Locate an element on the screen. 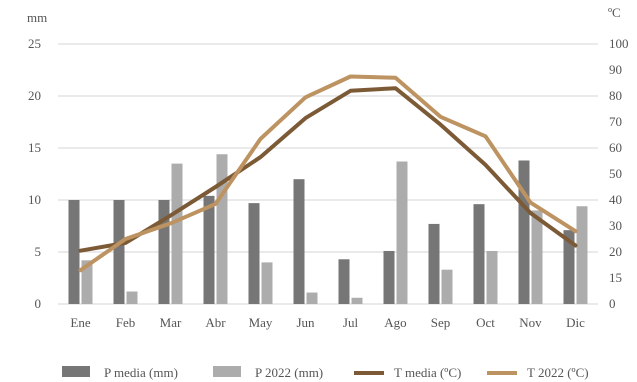 This screenshot has height=382, width=637. x-tick-label: May is located at coordinates (261, 322).